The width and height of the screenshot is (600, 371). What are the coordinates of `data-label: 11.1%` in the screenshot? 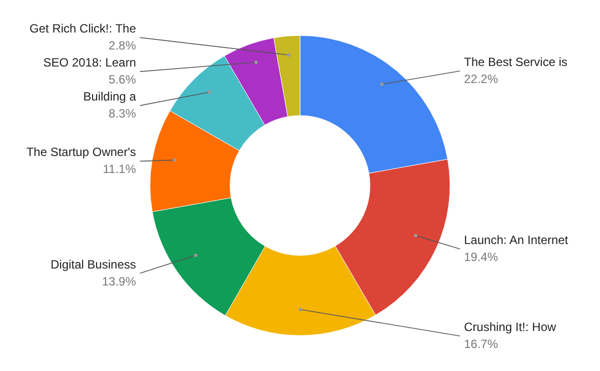 It's located at (119, 169).